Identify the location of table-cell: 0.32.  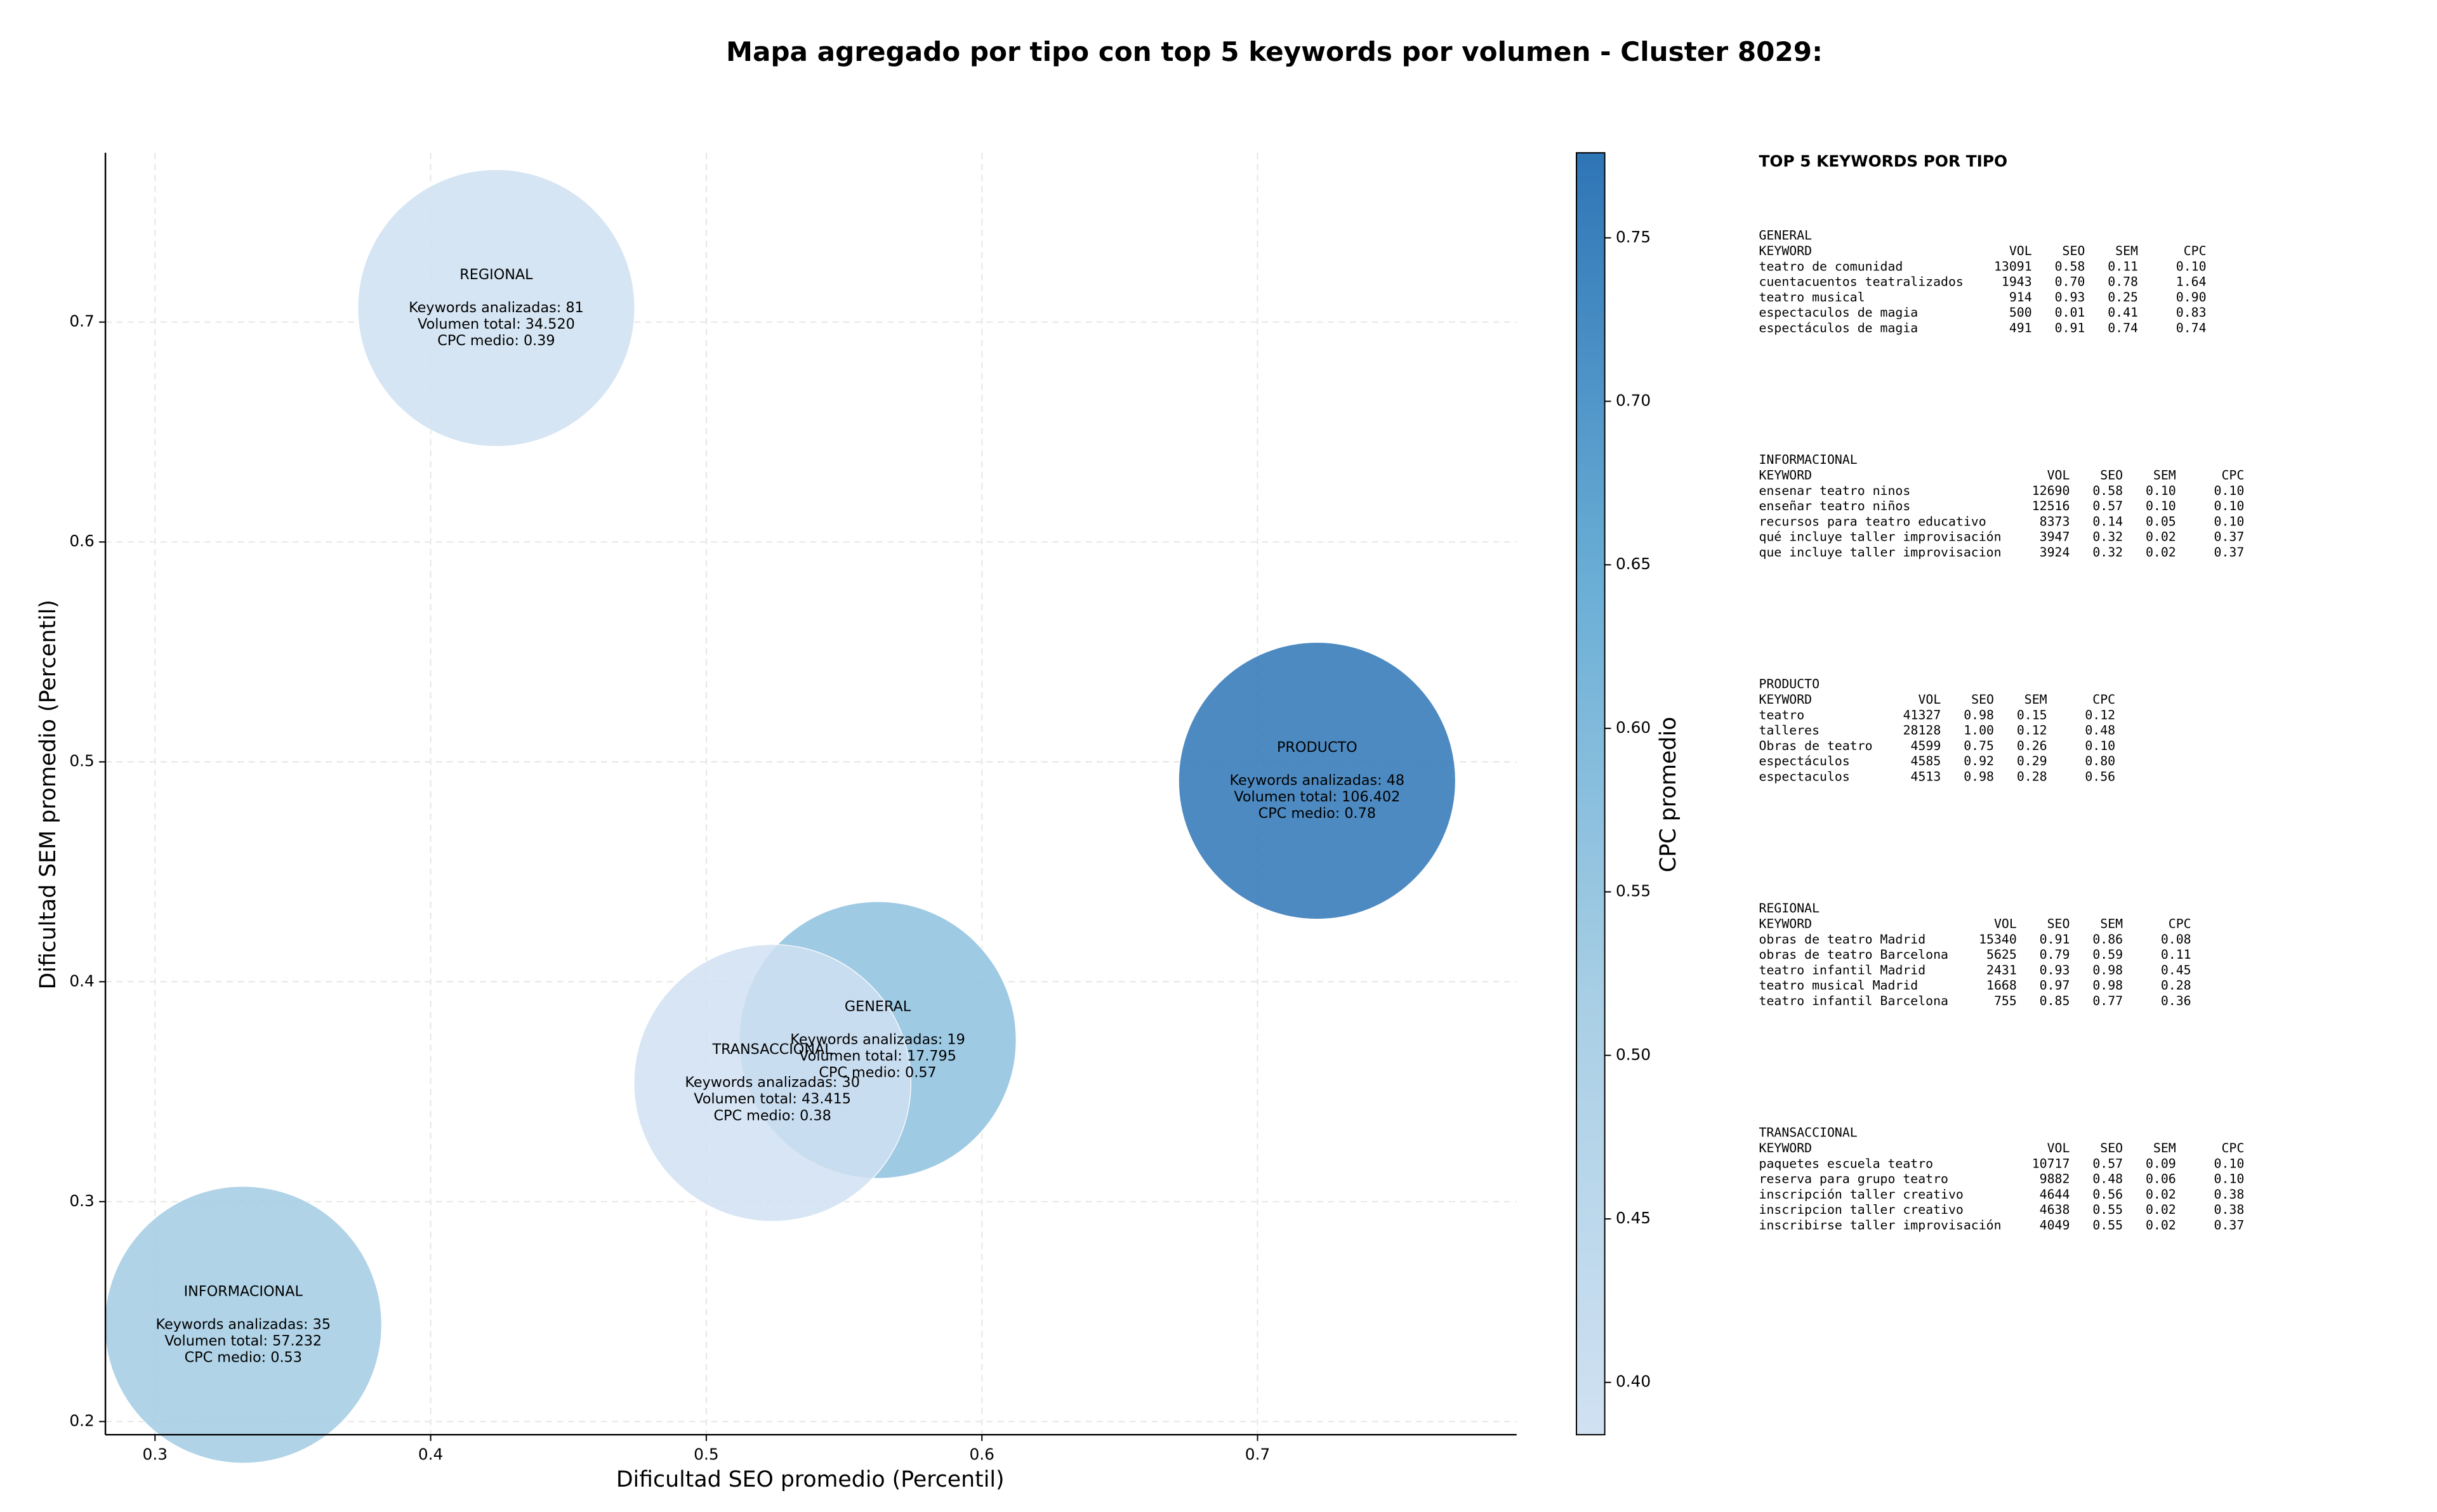
(2107, 553).